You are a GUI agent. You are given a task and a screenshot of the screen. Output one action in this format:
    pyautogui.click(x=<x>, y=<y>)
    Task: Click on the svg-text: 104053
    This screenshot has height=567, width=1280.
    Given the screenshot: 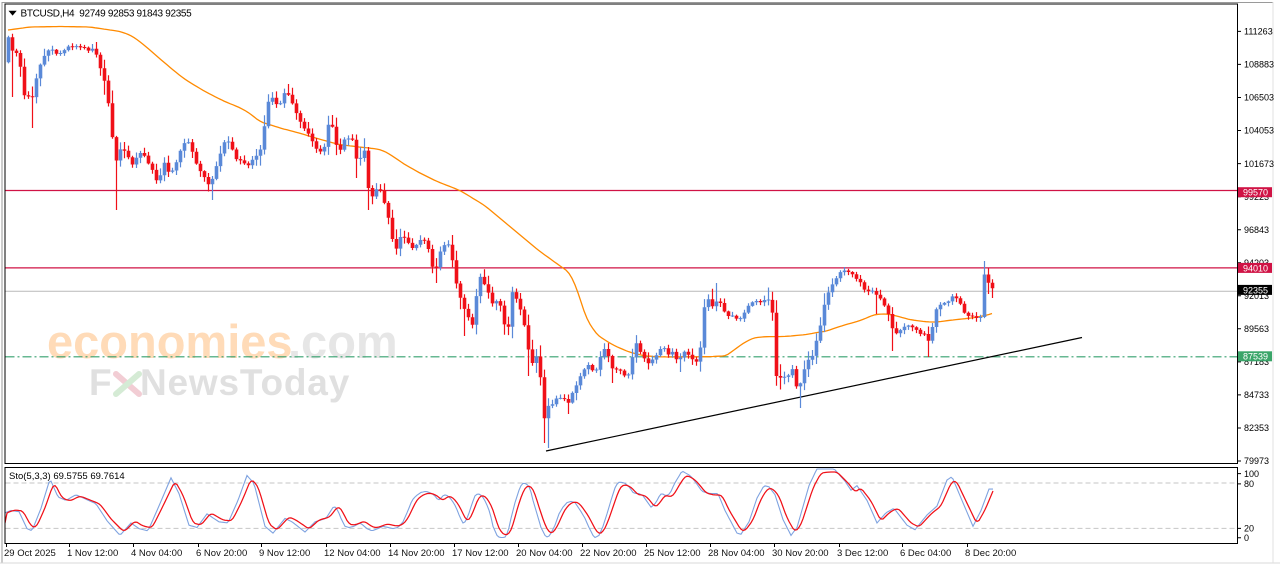 What is the action you would take?
    pyautogui.click(x=1259, y=131)
    